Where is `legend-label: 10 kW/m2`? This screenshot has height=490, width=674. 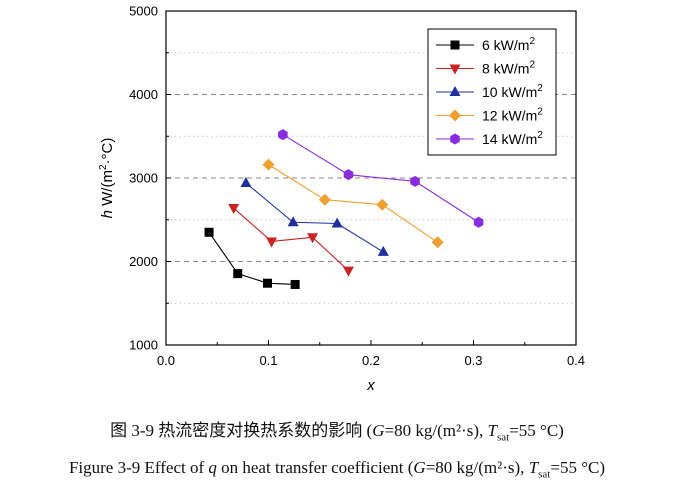
legend-label: 10 kW/m2 is located at coordinates (512, 91).